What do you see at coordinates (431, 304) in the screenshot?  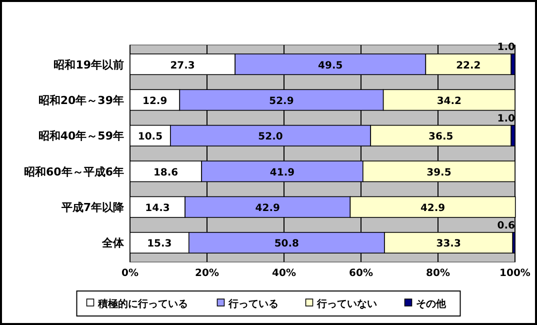 I see `legend-label: その他` at bounding box center [431, 304].